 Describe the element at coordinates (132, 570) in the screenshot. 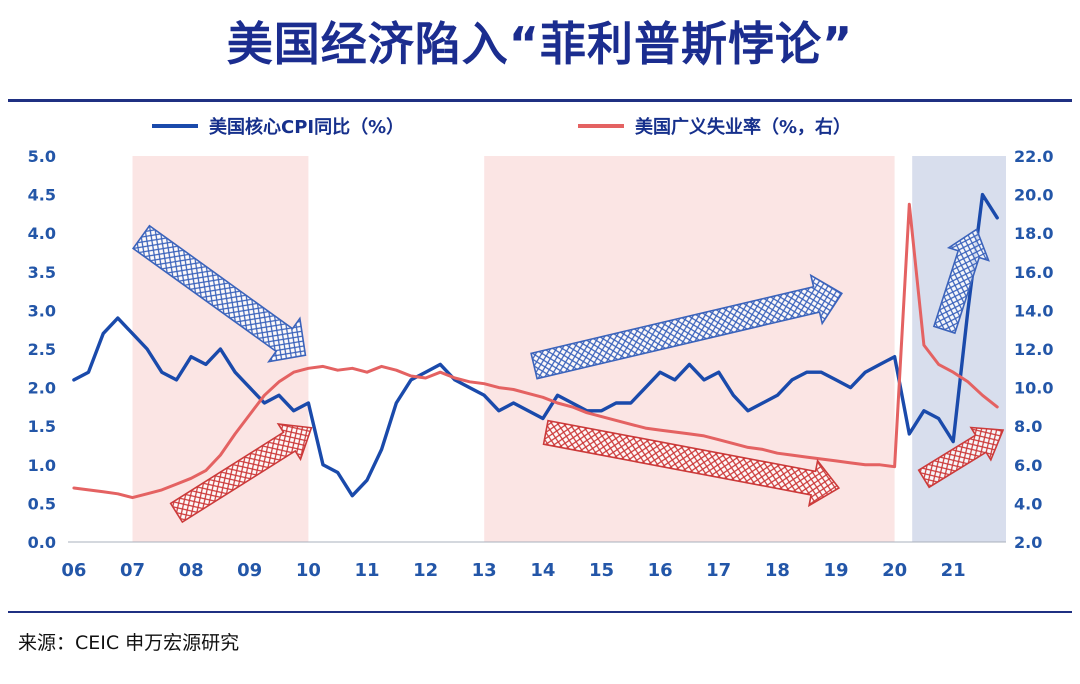

I see `x-axis-tick-label: 07` at that location.